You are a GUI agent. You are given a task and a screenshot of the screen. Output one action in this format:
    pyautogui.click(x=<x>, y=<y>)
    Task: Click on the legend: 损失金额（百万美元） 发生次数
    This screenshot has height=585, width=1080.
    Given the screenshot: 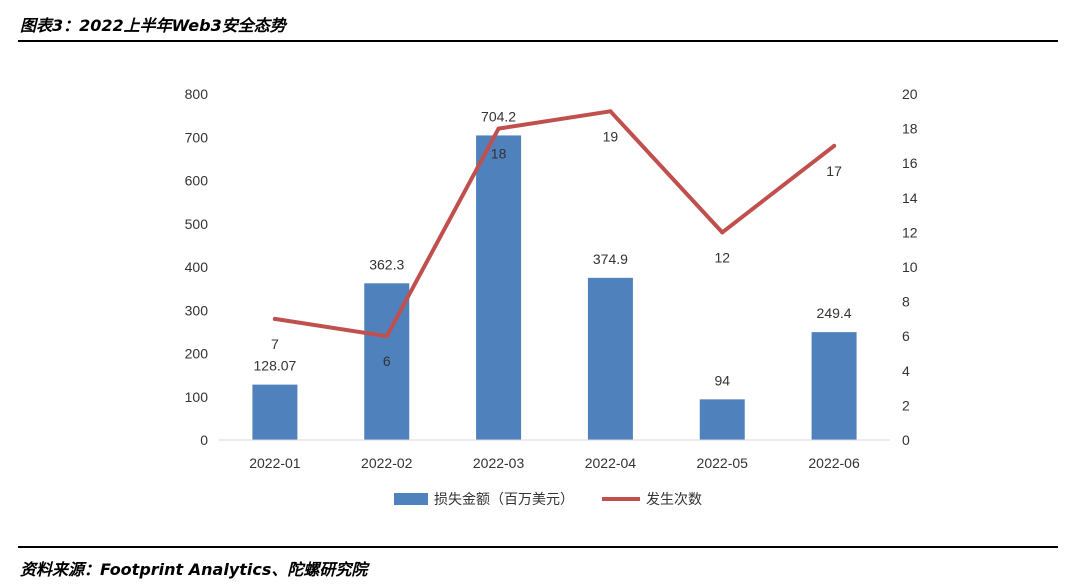 What is the action you would take?
    pyautogui.click(x=548, y=500)
    